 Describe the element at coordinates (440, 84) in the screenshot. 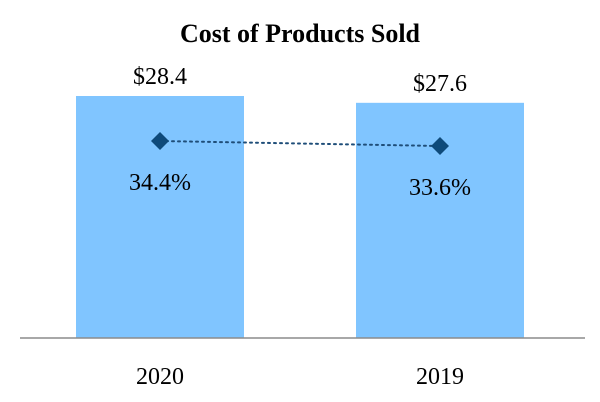

I see `bar-value-label-2019: $27.6` at that location.